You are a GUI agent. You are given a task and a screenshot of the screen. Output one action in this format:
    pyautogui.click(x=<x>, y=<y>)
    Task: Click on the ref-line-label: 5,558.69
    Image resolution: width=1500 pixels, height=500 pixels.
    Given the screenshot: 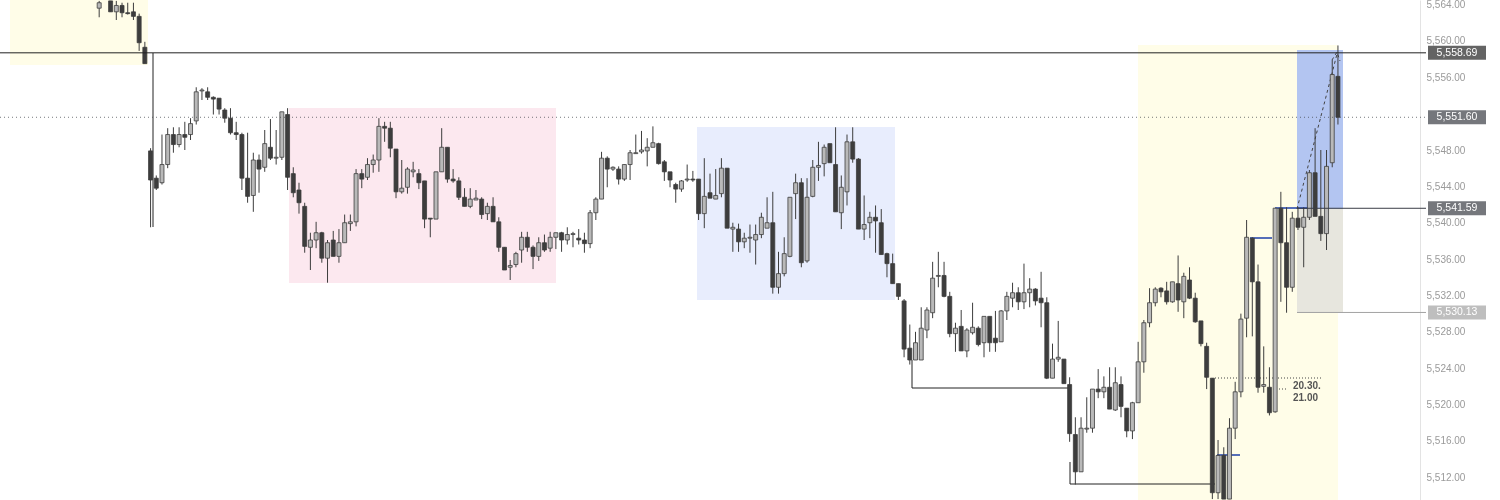 What is the action you would take?
    pyautogui.click(x=1457, y=51)
    